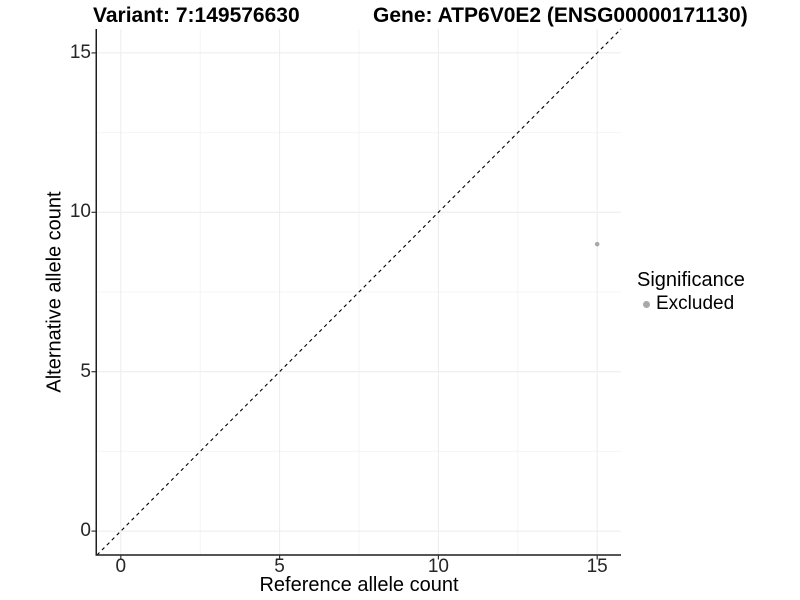 The width and height of the screenshot is (800, 600). Describe the element at coordinates (80, 52) in the screenshot. I see `y-tick-label: 15` at that location.